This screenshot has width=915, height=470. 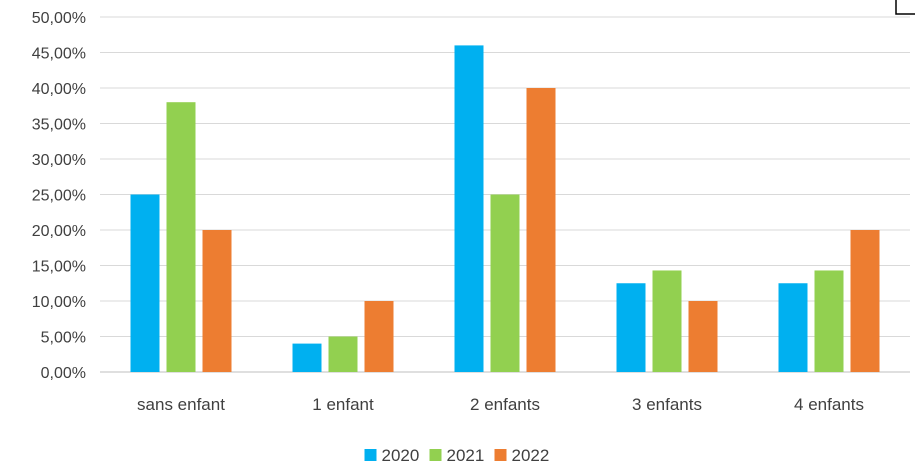 What do you see at coordinates (63, 338) in the screenshot?
I see `y-tick-label: 5,00%` at bounding box center [63, 338].